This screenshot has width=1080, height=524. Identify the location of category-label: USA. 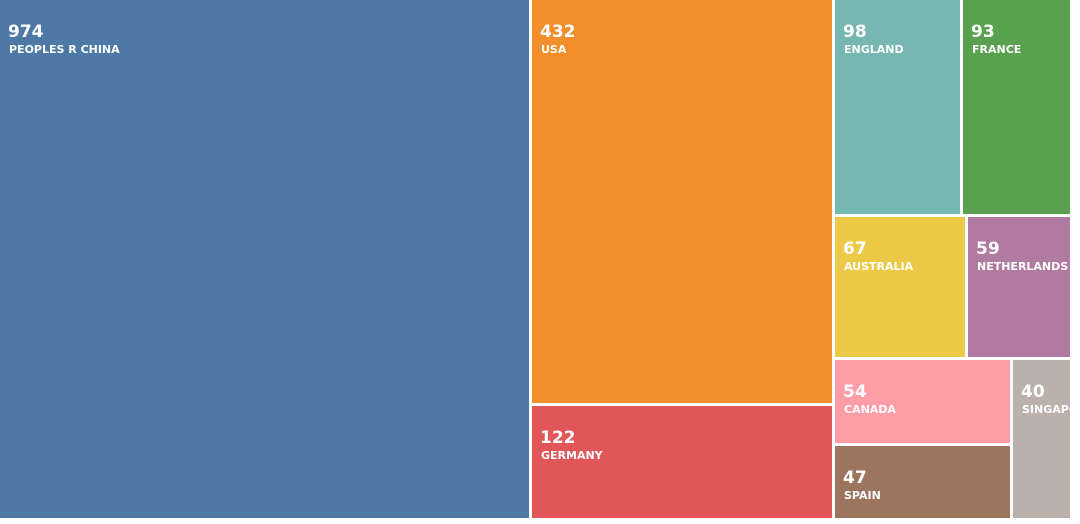
(554, 49).